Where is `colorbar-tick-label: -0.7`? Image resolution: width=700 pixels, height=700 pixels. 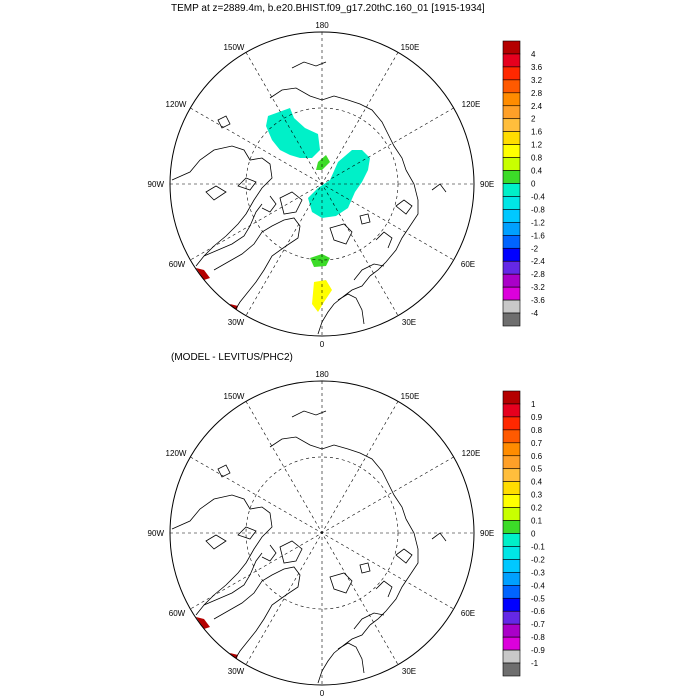 colorbar-tick-label: -0.7 is located at coordinates (538, 624).